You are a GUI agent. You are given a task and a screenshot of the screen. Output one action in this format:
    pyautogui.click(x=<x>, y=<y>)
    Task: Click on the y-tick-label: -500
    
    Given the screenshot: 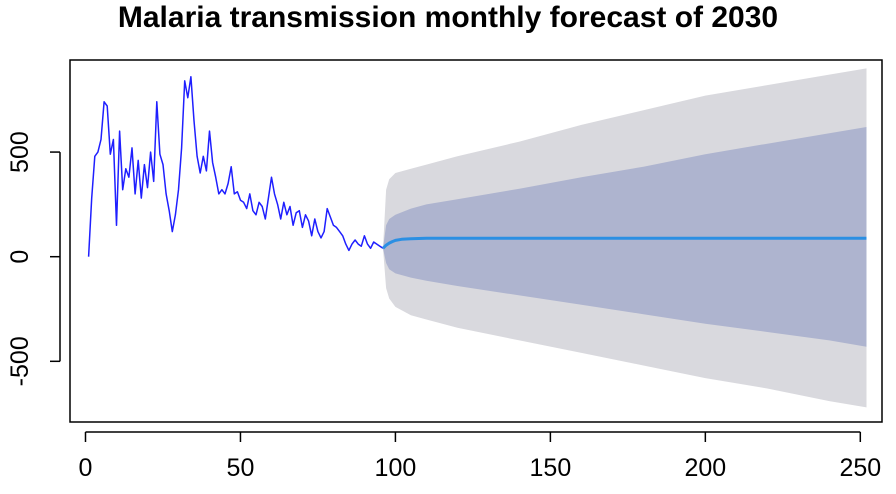 What is the action you would take?
    pyautogui.click(x=20, y=361)
    